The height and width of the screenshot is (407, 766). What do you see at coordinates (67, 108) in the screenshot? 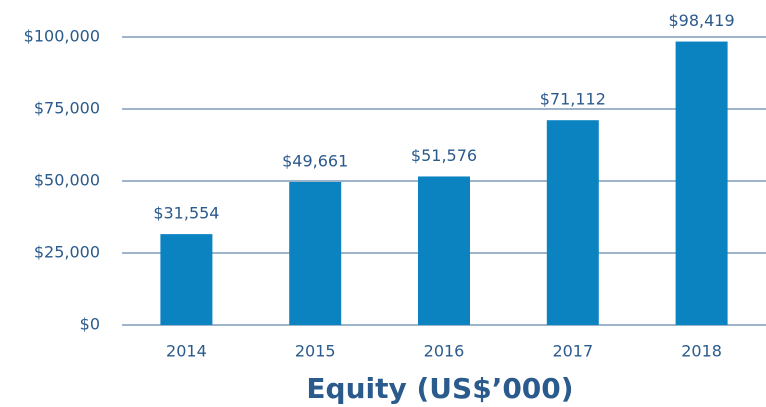
I see `y-tick-label: $75,000` at bounding box center [67, 108].